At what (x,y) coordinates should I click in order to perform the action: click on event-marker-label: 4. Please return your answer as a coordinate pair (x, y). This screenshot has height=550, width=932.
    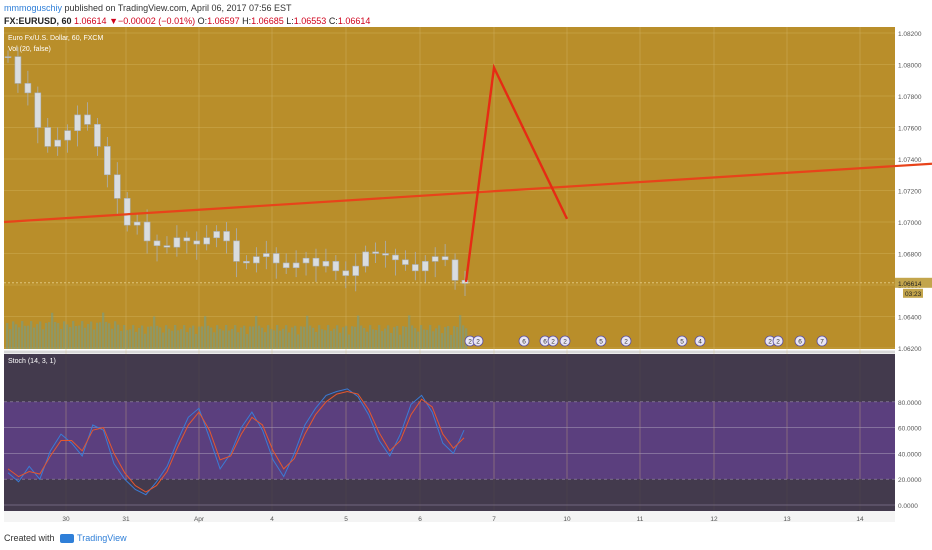
    Looking at the image, I should click on (700, 342).